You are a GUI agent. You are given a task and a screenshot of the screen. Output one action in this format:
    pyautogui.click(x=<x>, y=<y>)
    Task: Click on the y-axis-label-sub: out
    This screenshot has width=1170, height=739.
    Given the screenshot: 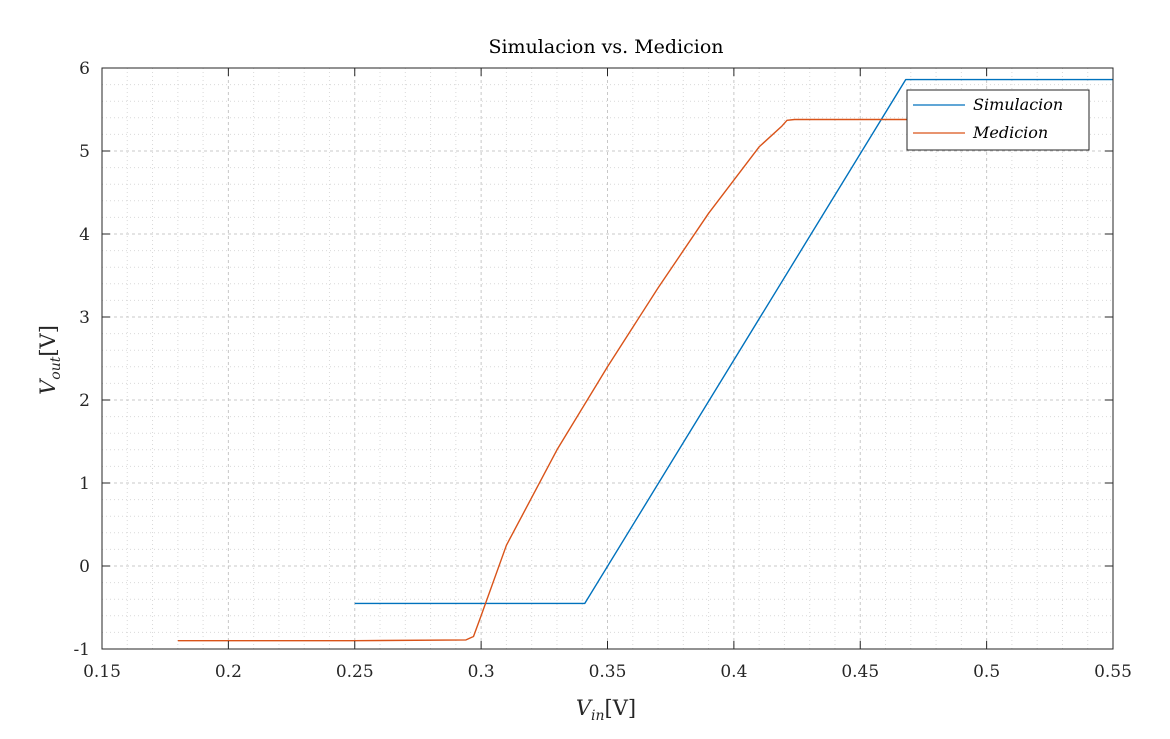 What is the action you would take?
    pyautogui.click(x=56, y=367)
    